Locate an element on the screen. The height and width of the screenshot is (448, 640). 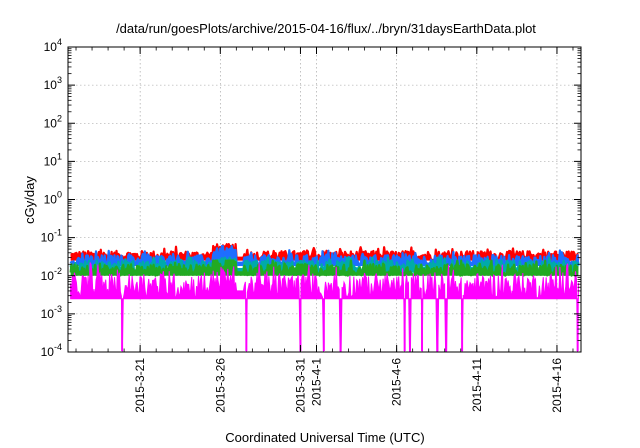
x-tick-label: 2015-3-26 is located at coordinates (220, 385).